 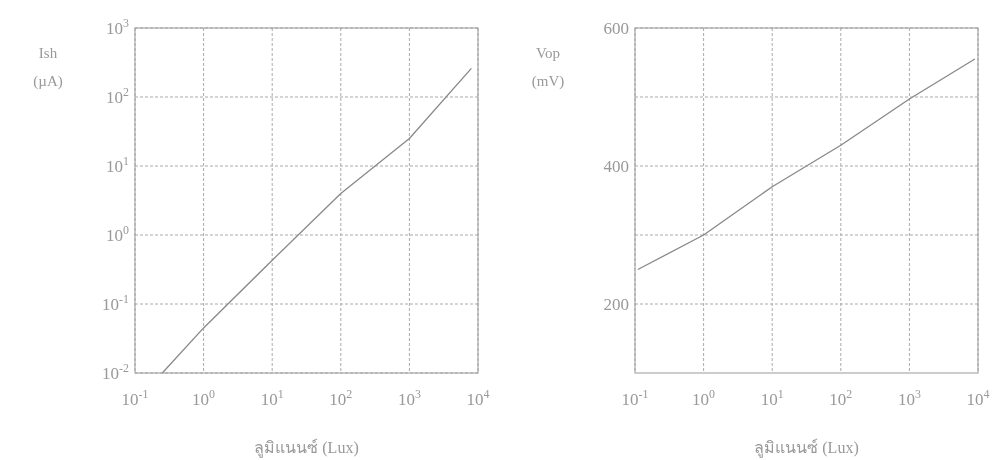 What do you see at coordinates (118, 96) in the screenshot?
I see `y-tick-label: 10$^{2}$` at bounding box center [118, 96].